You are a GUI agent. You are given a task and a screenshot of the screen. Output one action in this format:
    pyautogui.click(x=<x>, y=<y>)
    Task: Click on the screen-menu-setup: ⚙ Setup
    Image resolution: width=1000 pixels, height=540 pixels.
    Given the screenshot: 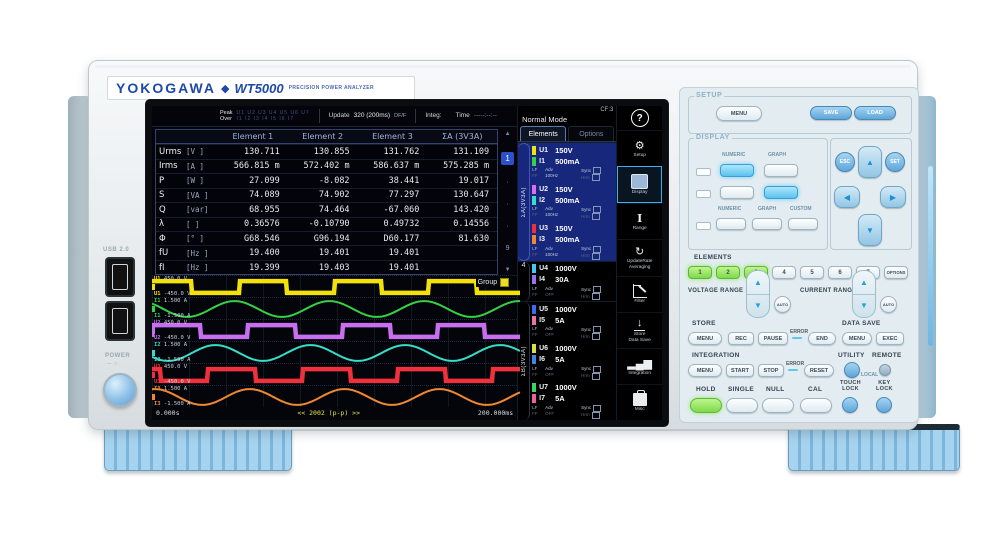 What is the action you would take?
    pyautogui.click(x=639, y=148)
    